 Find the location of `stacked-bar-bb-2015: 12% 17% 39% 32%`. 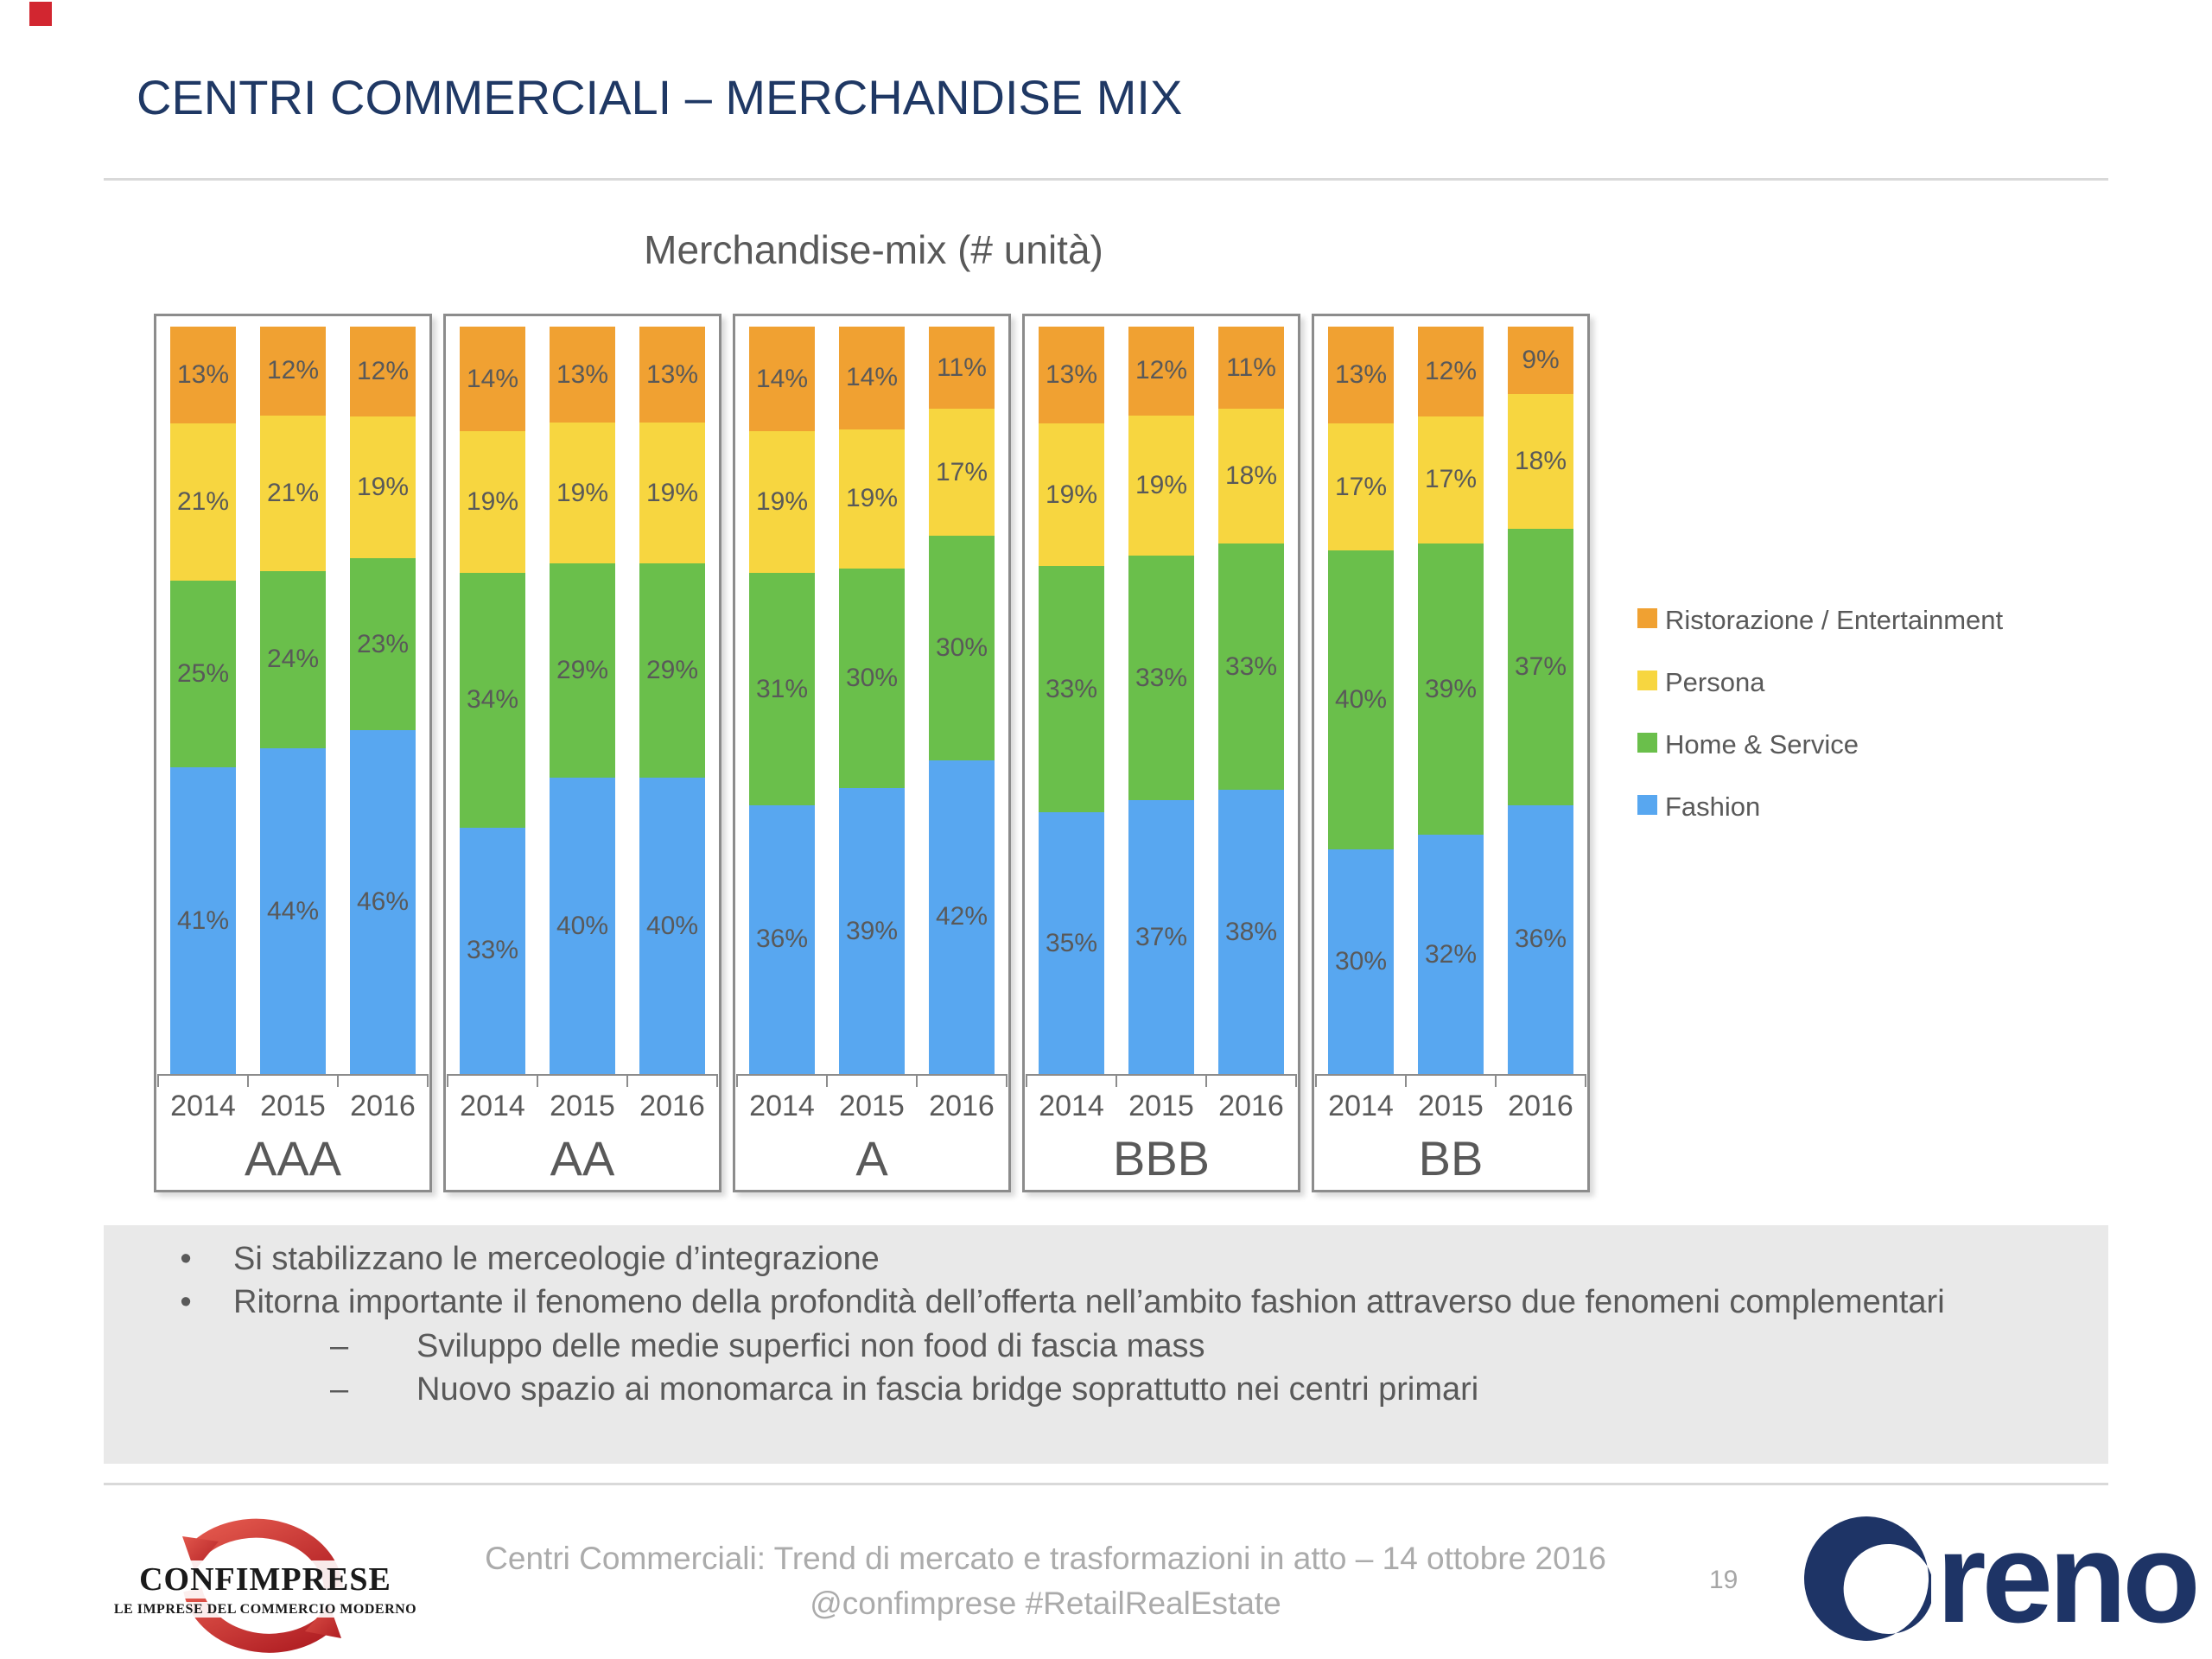

stacked-bar-bb-2015: 12% 17% 39% 32% is located at coordinates (1451, 700).